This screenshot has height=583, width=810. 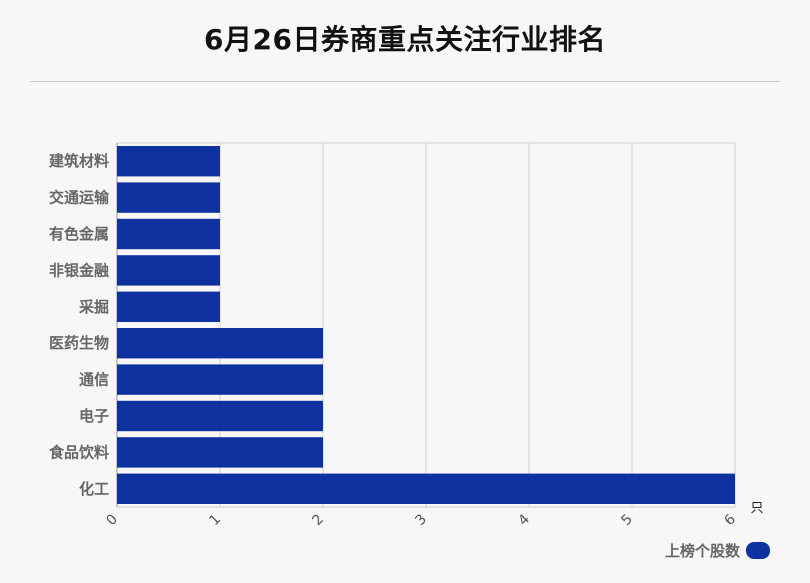 I want to click on category-label: 电子, so click(x=94, y=416).